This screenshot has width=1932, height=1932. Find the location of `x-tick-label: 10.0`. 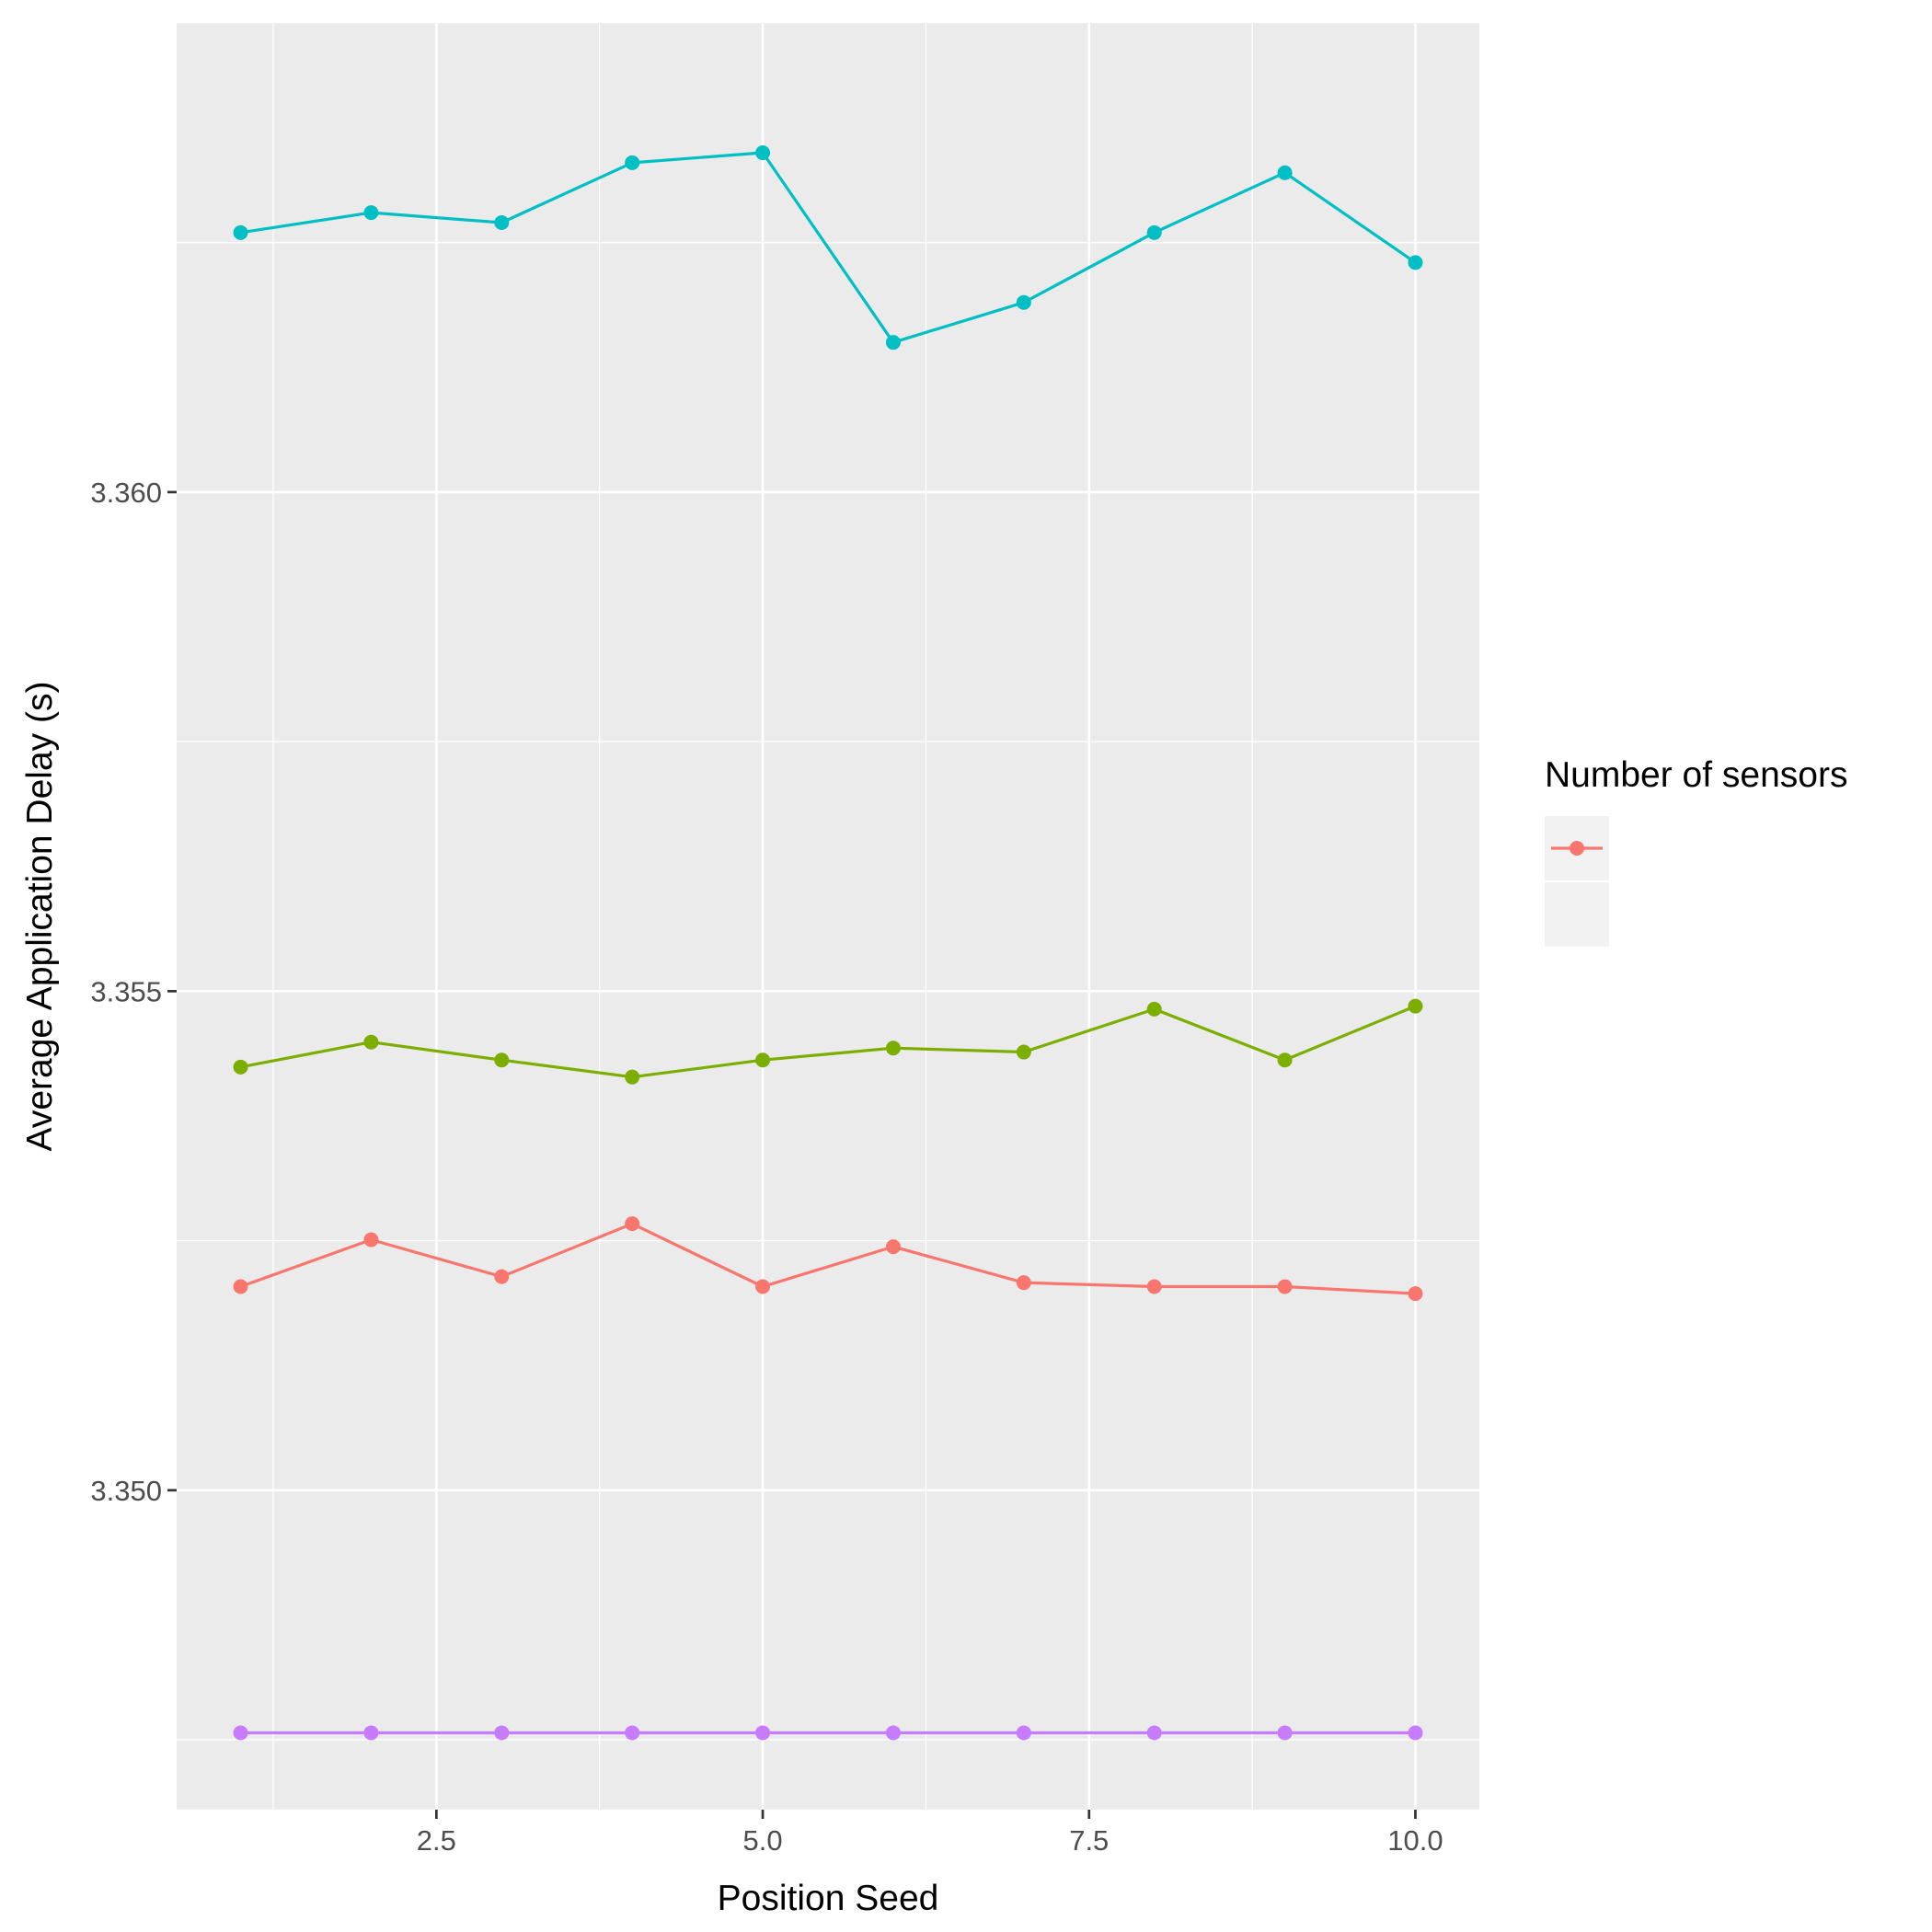

x-tick-label: 10.0 is located at coordinates (1415, 1840).